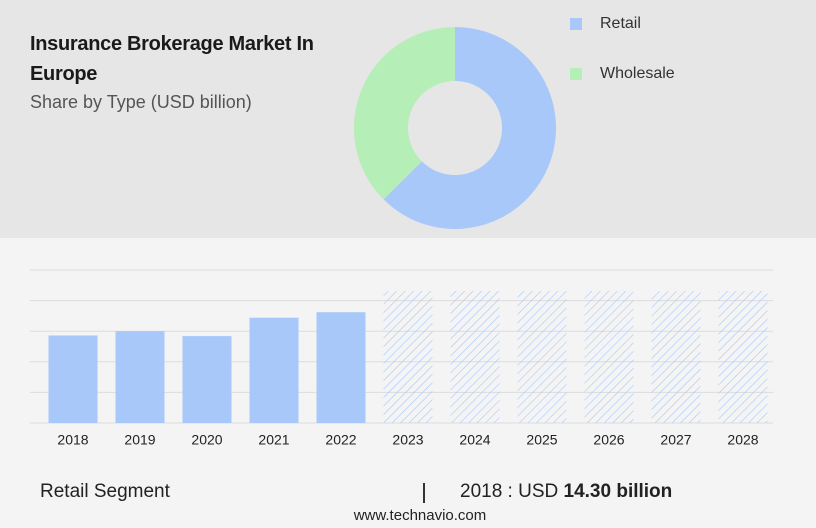 The height and width of the screenshot is (528, 816). What do you see at coordinates (105, 491) in the screenshot?
I see `segment-label: Retail Segment` at bounding box center [105, 491].